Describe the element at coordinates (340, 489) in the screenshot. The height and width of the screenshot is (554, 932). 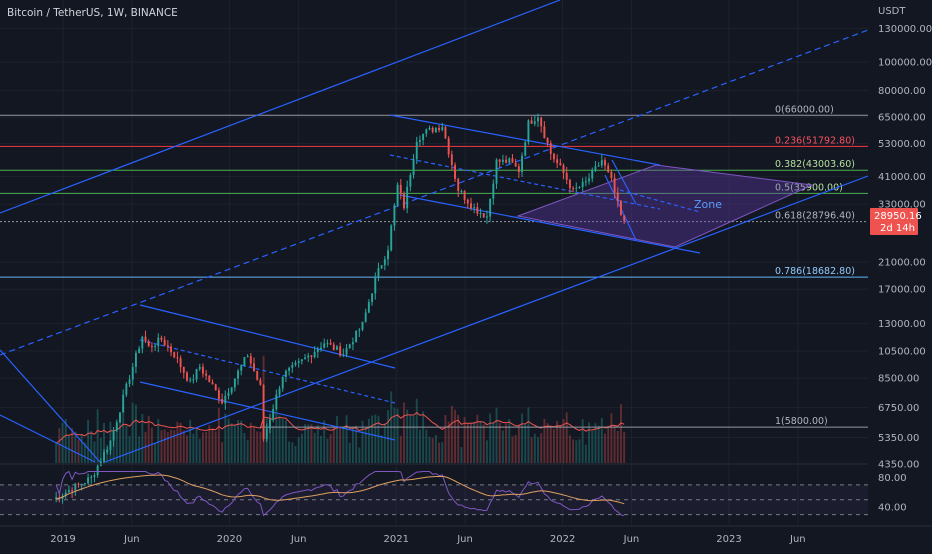
I see `rsi-ma-line` at that location.